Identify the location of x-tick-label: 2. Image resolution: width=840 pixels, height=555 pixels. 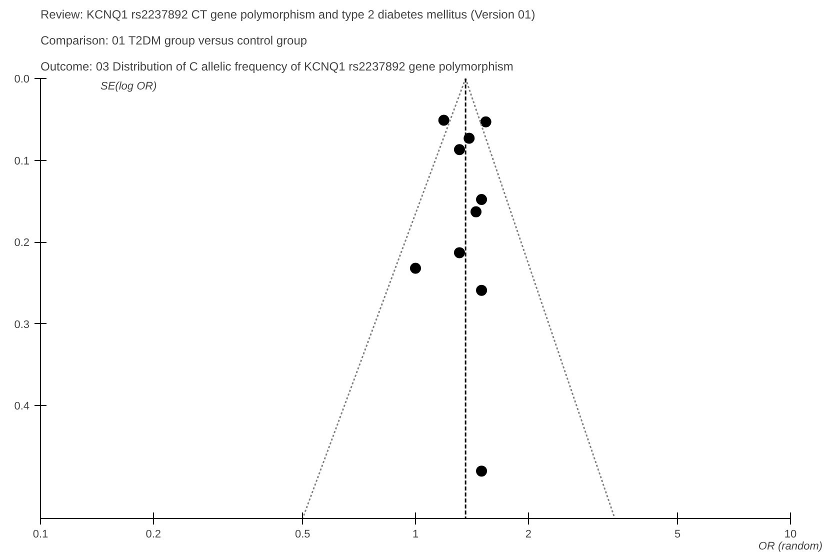
(528, 534).